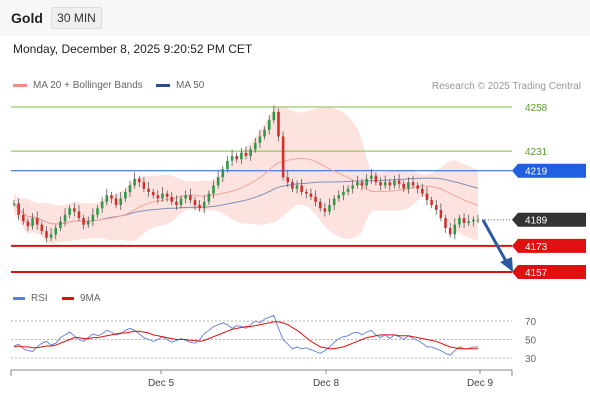 The height and width of the screenshot is (400, 590). I want to click on level-label-4173: 4173, so click(536, 247).